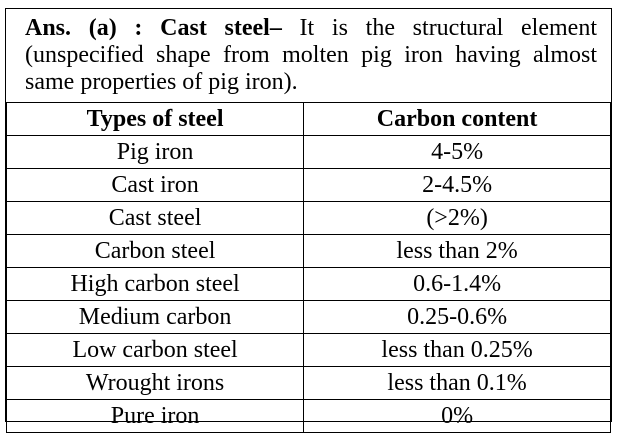 This screenshot has height=439, width=637. What do you see at coordinates (457, 350) in the screenshot?
I see `carbon-content-cell: less than 0.25%` at bounding box center [457, 350].